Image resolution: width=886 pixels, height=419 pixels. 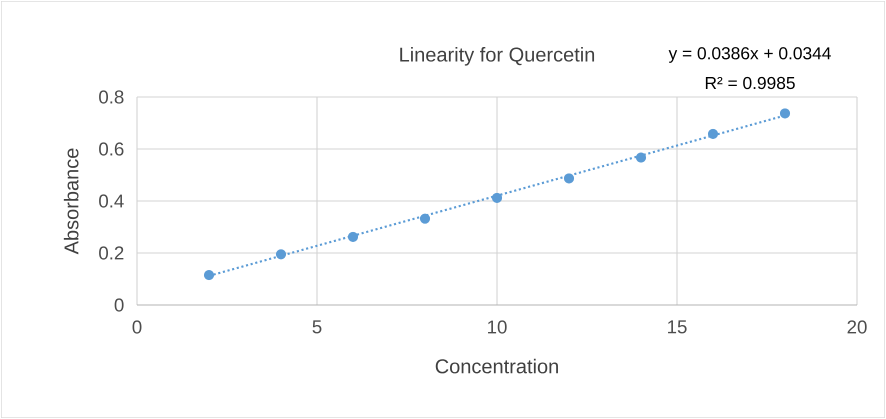 What do you see at coordinates (677, 327) in the screenshot?
I see `x-tick-label: 15` at bounding box center [677, 327].